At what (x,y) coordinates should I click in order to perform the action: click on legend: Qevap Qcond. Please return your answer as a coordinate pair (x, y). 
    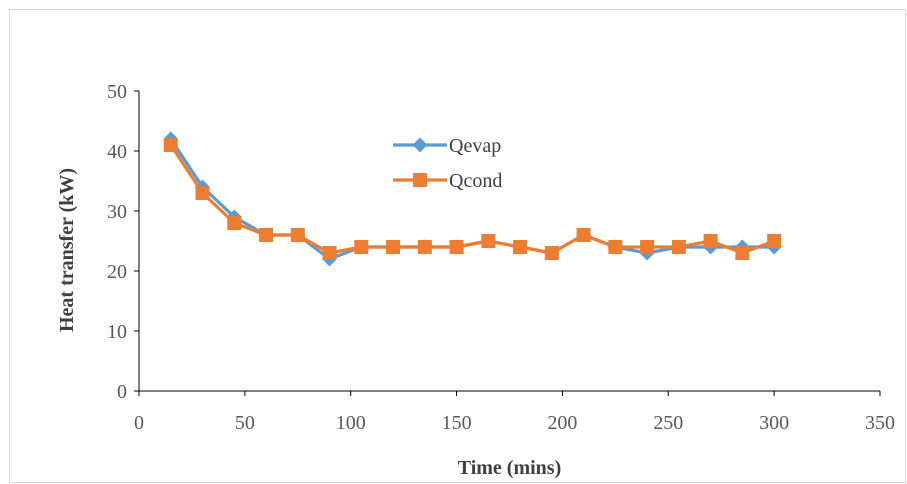
    Looking at the image, I should click on (447, 163).